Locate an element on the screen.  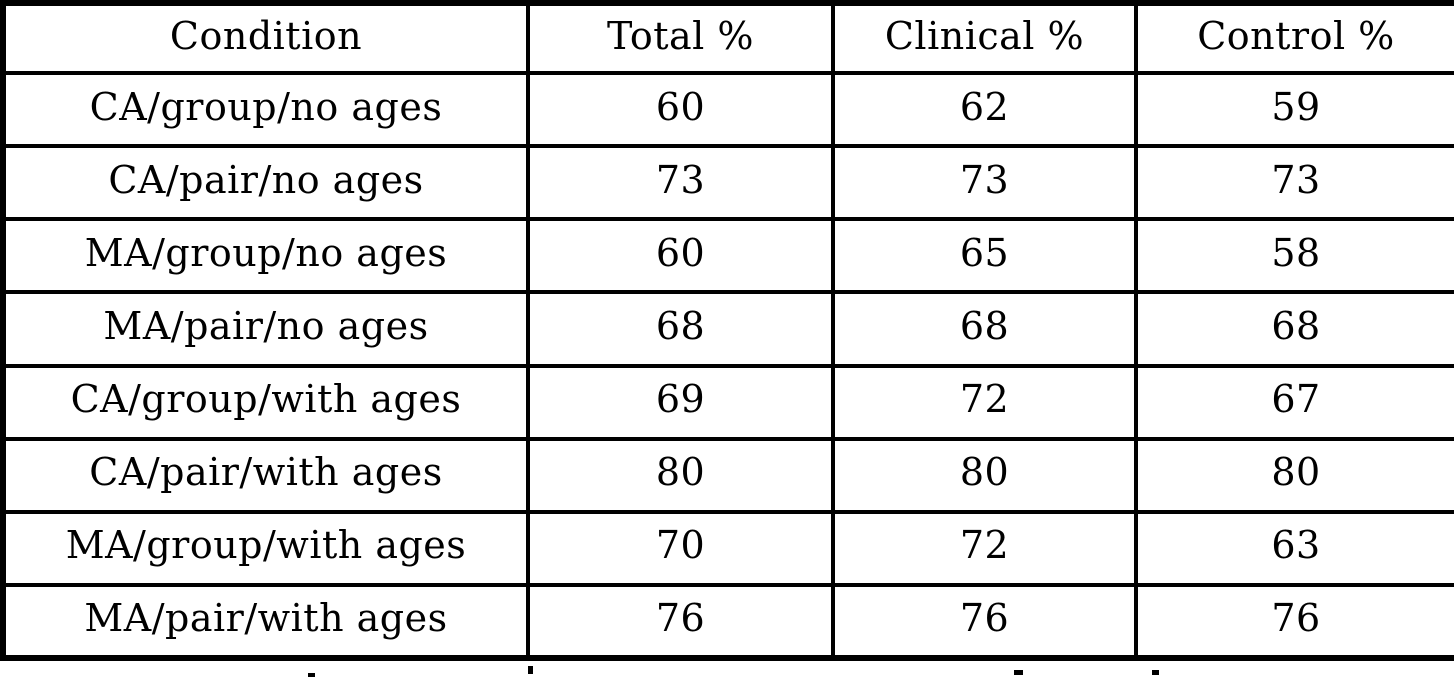
cell-condition: CA/group/with ages is located at coordinates (265, 402).